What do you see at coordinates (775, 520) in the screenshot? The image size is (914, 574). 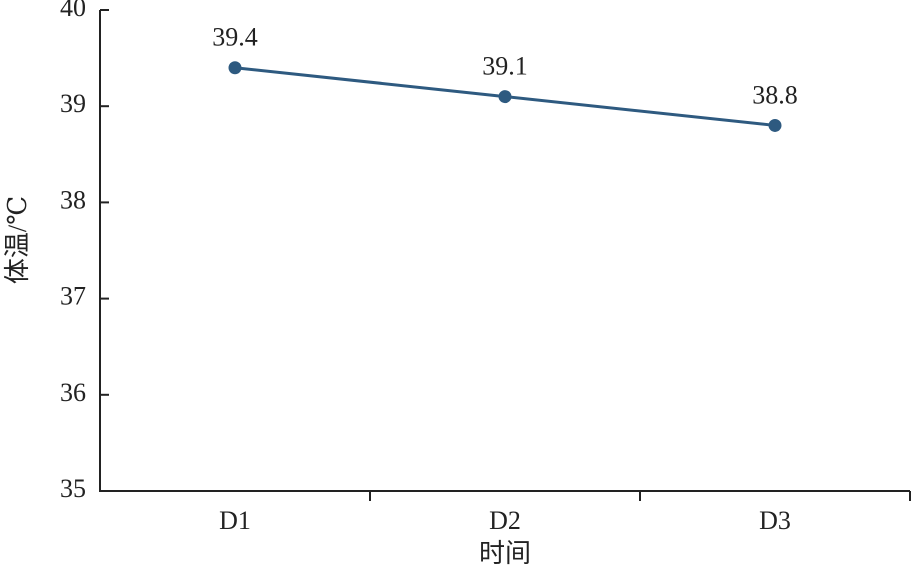 I see `x-tick-label: D3` at bounding box center [775, 520].